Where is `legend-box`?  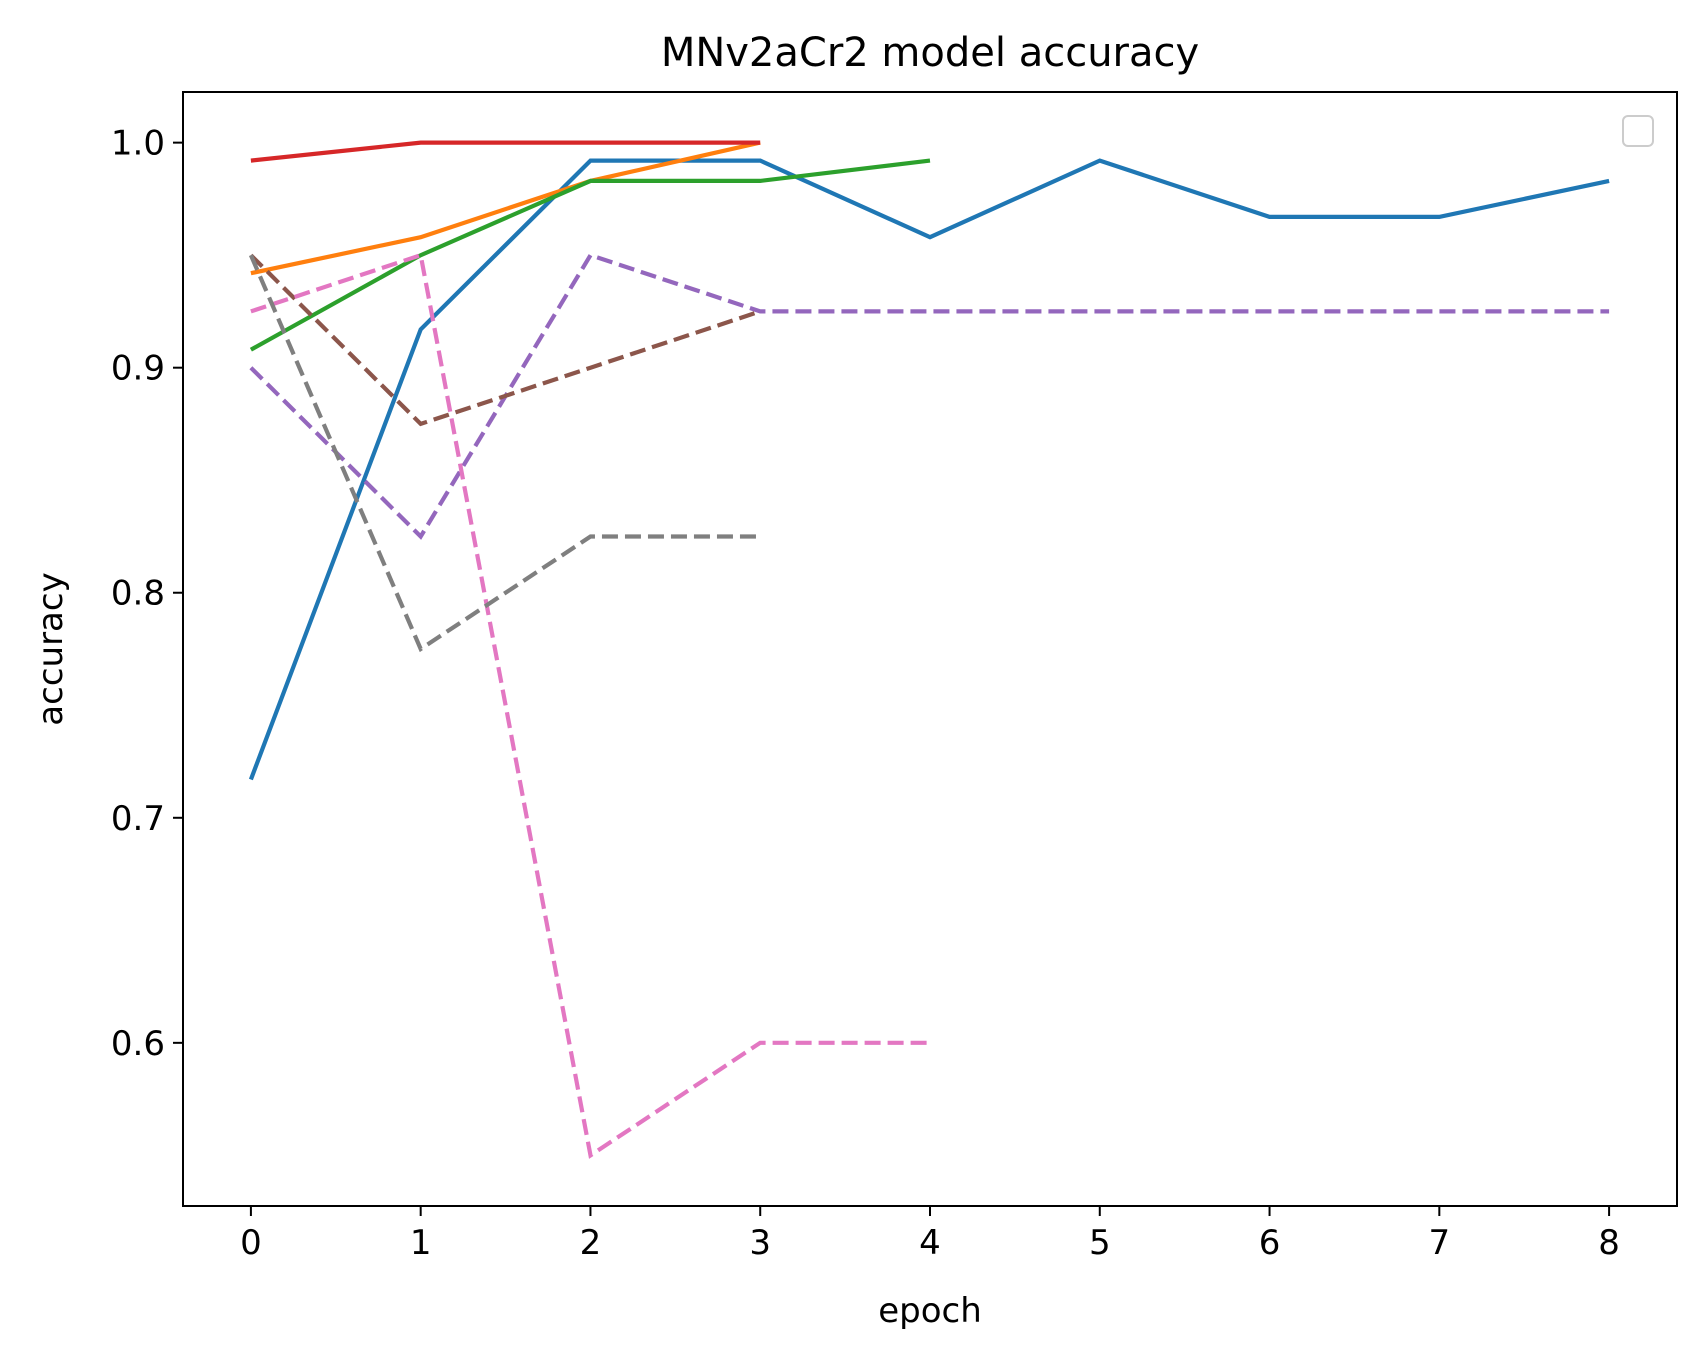
legend-box is located at coordinates (1638, 131).